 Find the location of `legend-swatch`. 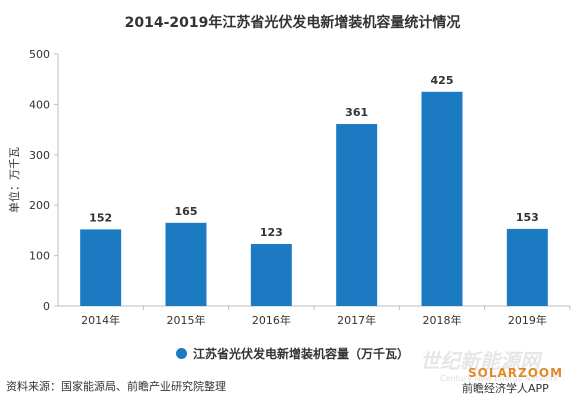

legend-swatch is located at coordinates (181, 353).